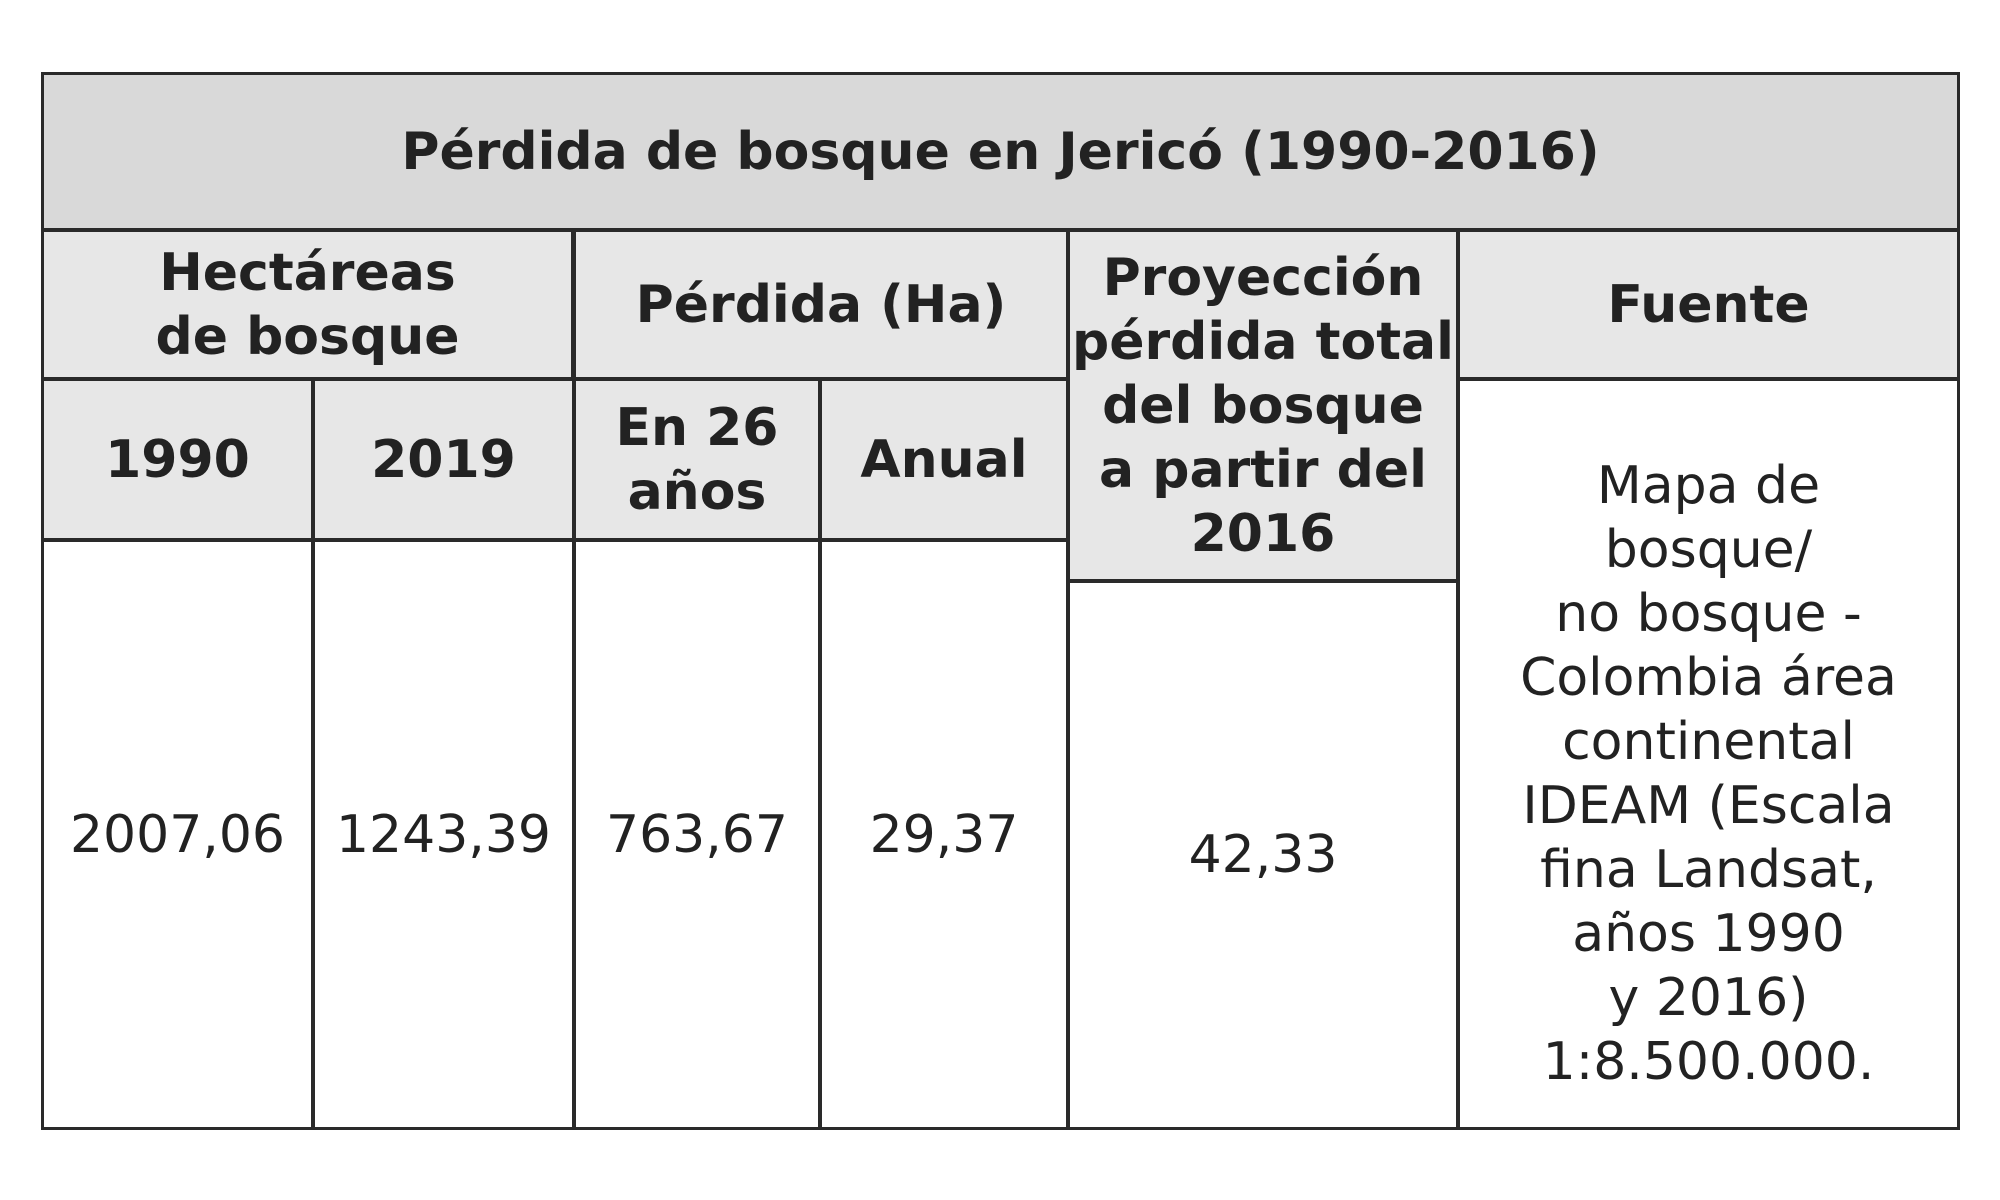  I want to click on subheader: 2019, so click(443, 459).